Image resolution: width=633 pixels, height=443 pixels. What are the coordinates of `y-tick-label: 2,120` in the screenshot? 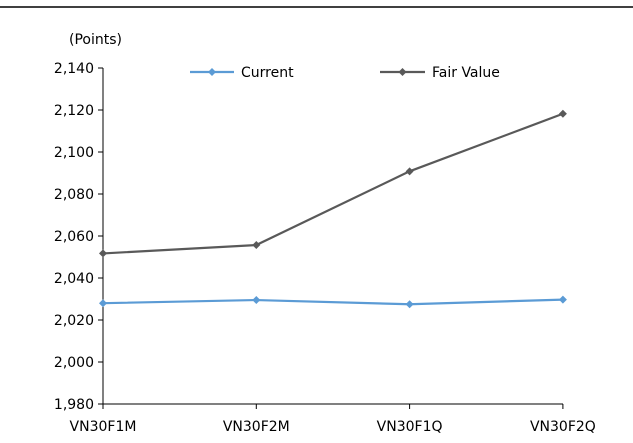 It's located at (74, 111).